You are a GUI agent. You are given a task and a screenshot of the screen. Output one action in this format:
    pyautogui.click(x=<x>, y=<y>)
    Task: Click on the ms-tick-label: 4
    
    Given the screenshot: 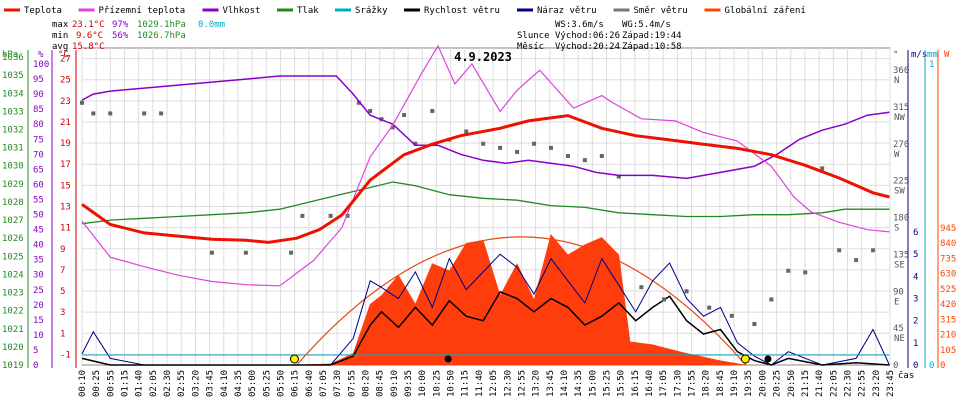 What is the action you would take?
    pyautogui.click(x=915, y=277)
    